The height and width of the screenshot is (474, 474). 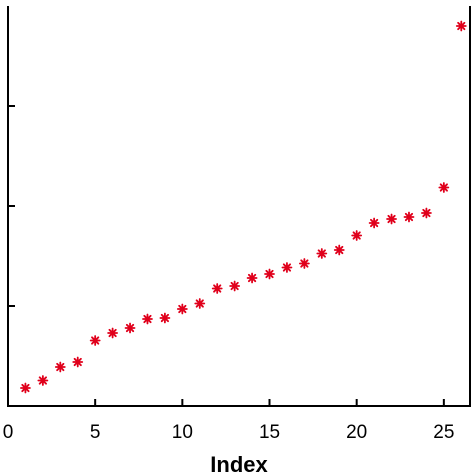 What do you see at coordinates (443, 432) in the screenshot?
I see `x-tick-label: 25` at bounding box center [443, 432].